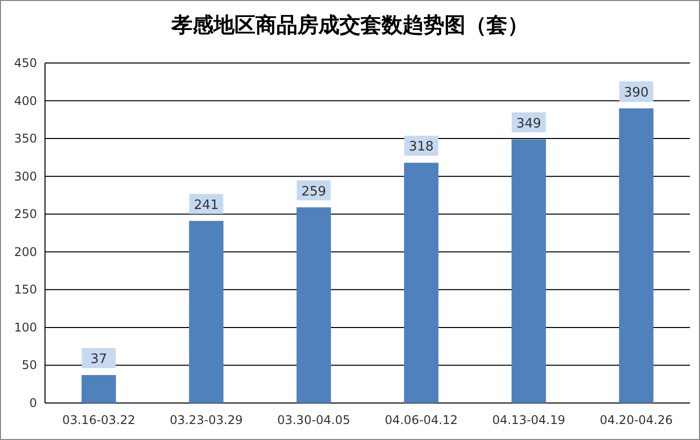 The width and height of the screenshot is (700, 440). What do you see at coordinates (636, 420) in the screenshot?
I see `x-tick-label: 04.20-04.26` at bounding box center [636, 420].